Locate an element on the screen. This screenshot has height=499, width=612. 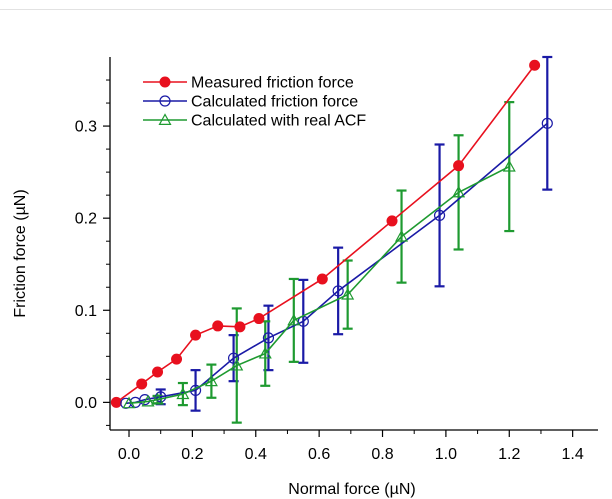
x-tick-label: 0.0 is located at coordinates (129, 454).